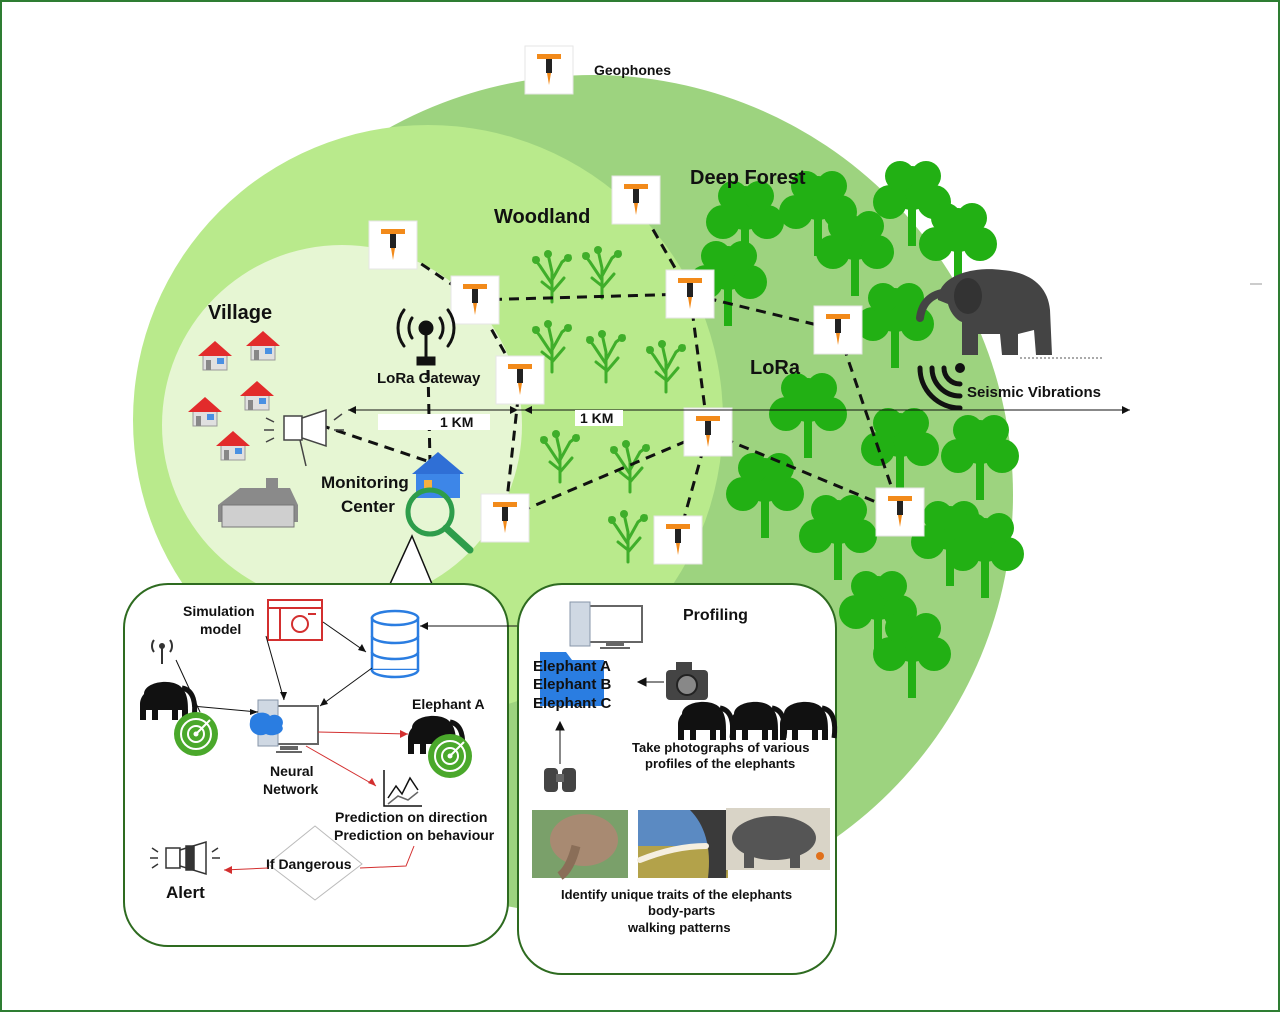  Describe the element at coordinates (606, 625) in the screenshot. I see `profiling-computer-icon` at that location.